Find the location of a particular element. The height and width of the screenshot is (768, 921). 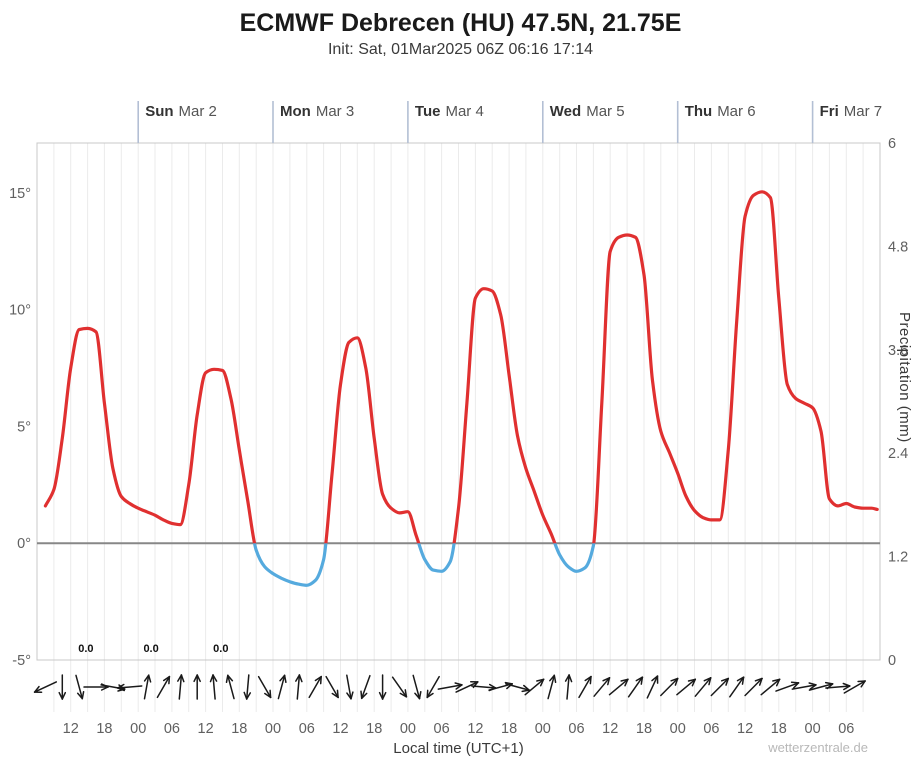

y-left-tick-labels: 15° 10° 5° 0° -5° is located at coordinates (20, 427).